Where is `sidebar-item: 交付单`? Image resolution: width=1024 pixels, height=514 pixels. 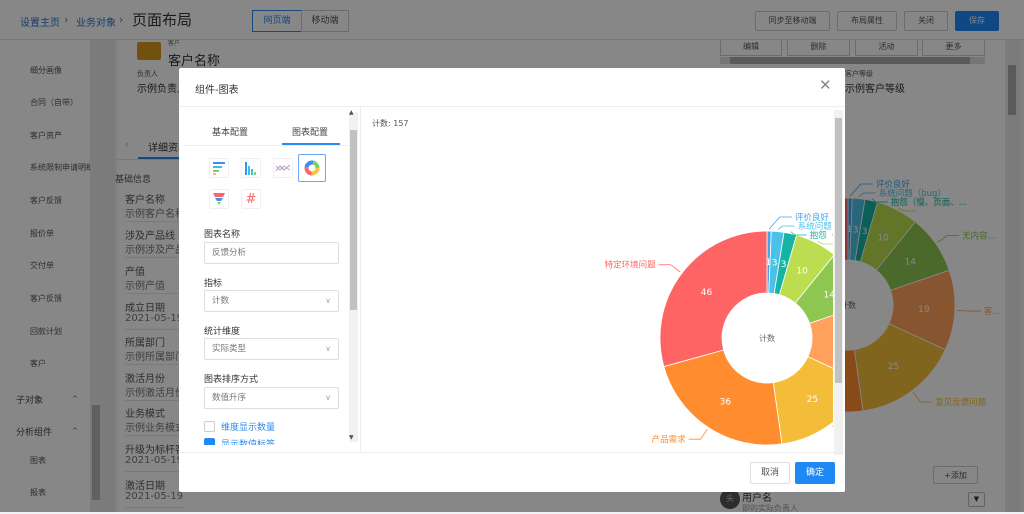 sidebar-item: 交付单 is located at coordinates (42, 265).